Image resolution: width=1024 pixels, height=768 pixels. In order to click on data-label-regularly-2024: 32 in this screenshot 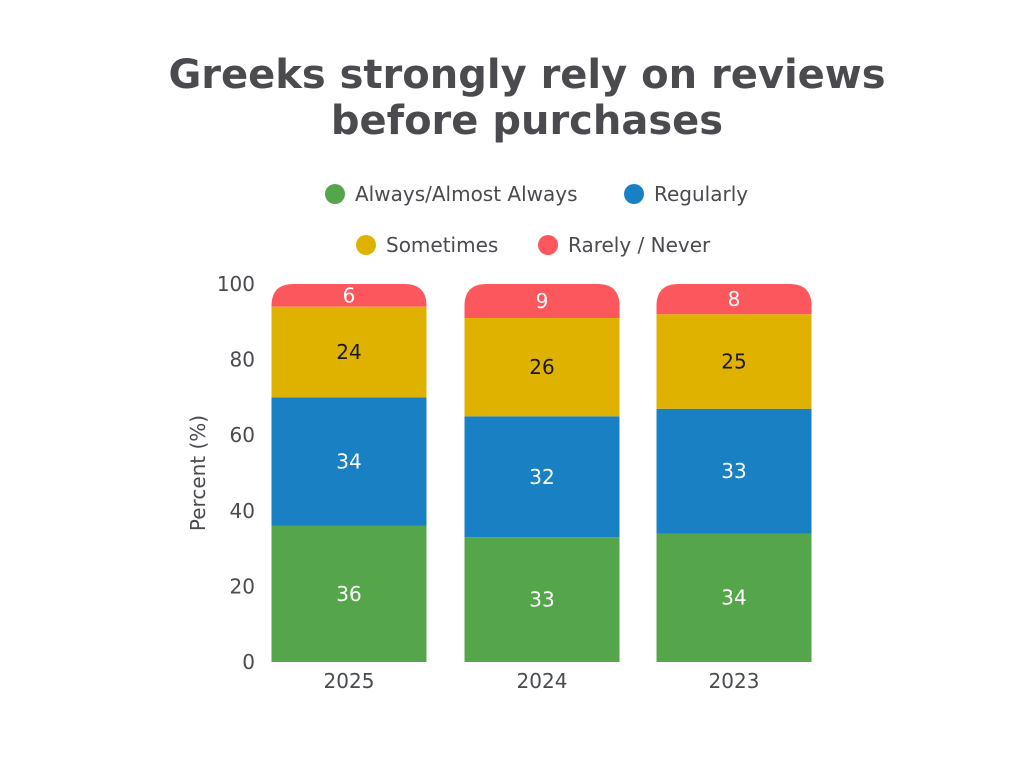, I will do `click(541, 477)`.